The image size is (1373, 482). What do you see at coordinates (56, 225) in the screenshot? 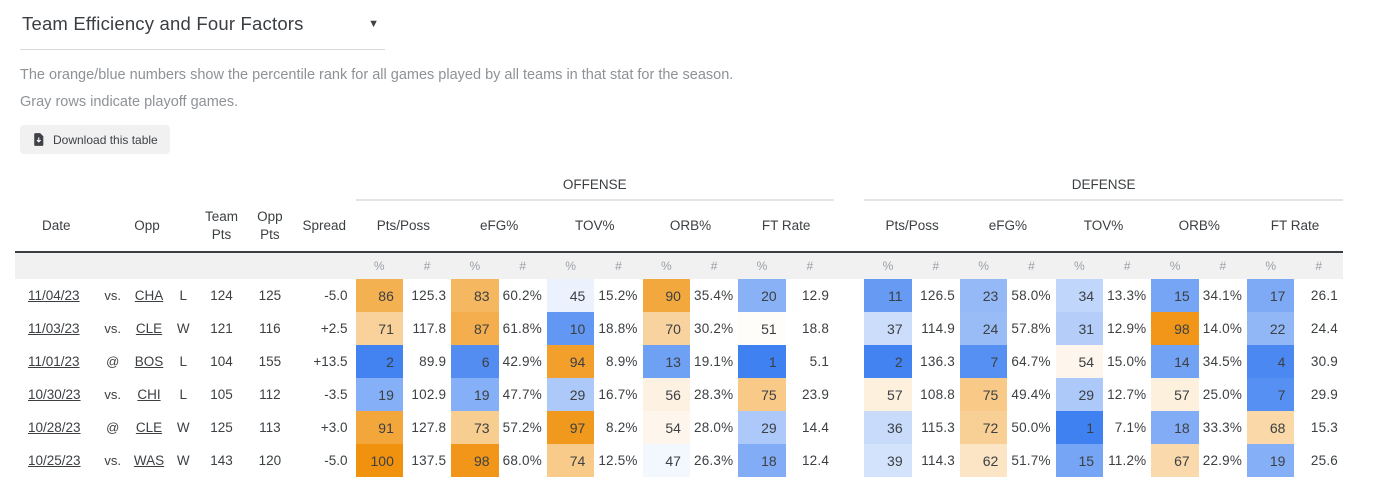
I see `date-column-header: Date` at bounding box center [56, 225].